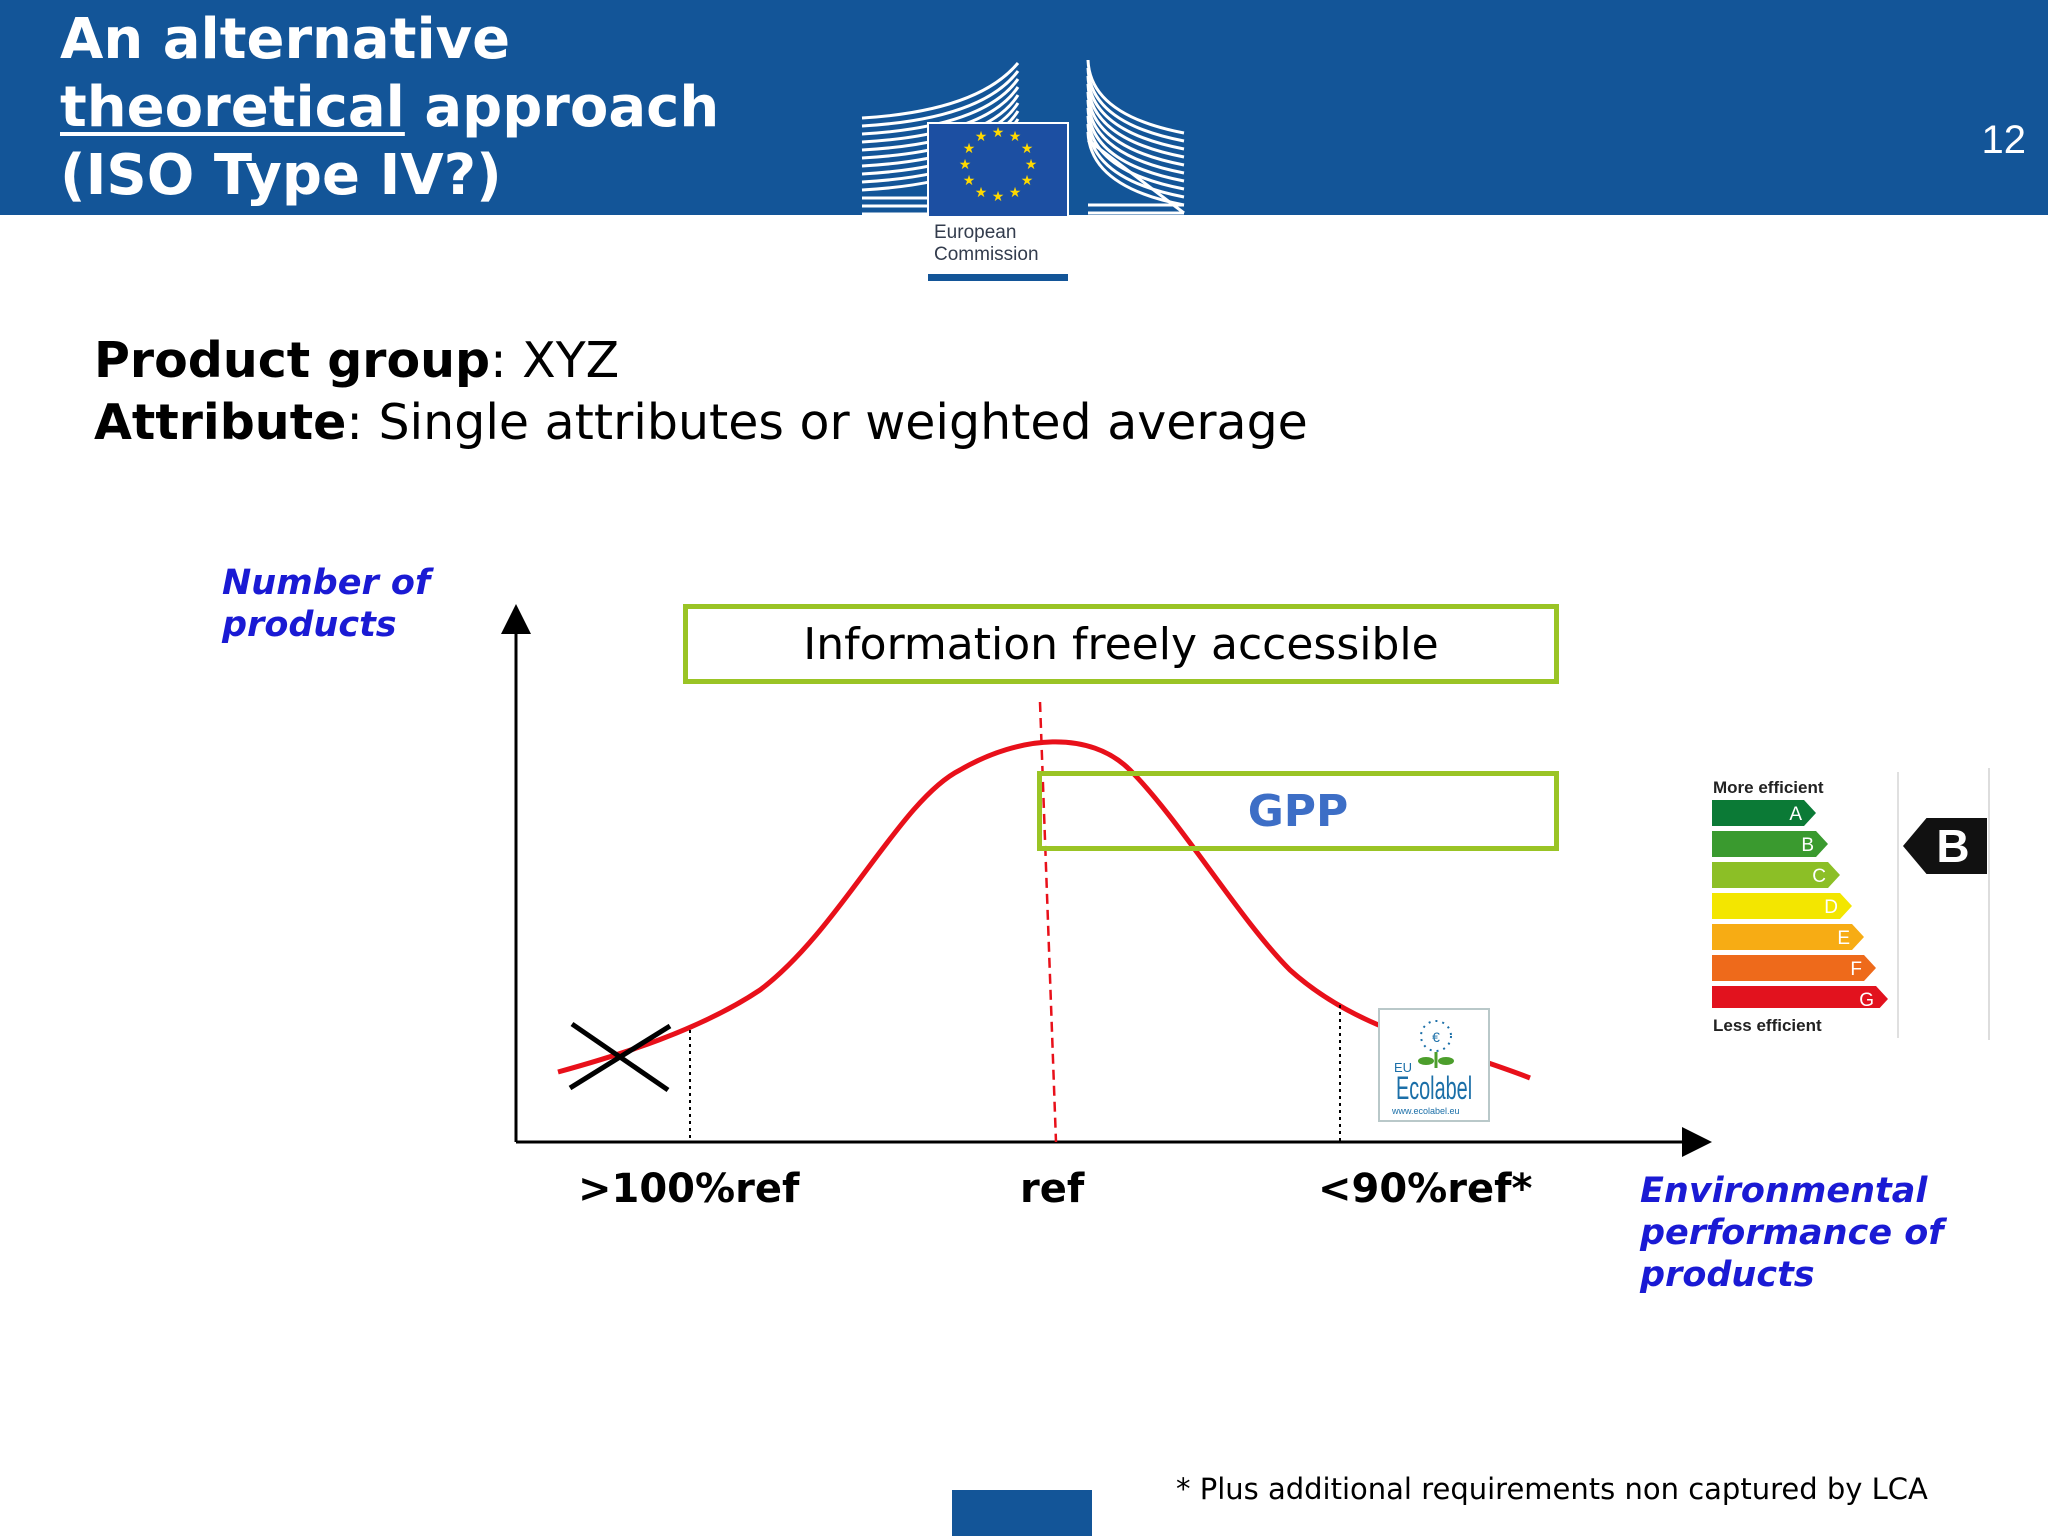 This screenshot has width=2048, height=1536. Describe the element at coordinates (1426, 1111) in the screenshot. I see `ecolabel-url: www.ecolabel.eu` at that location.